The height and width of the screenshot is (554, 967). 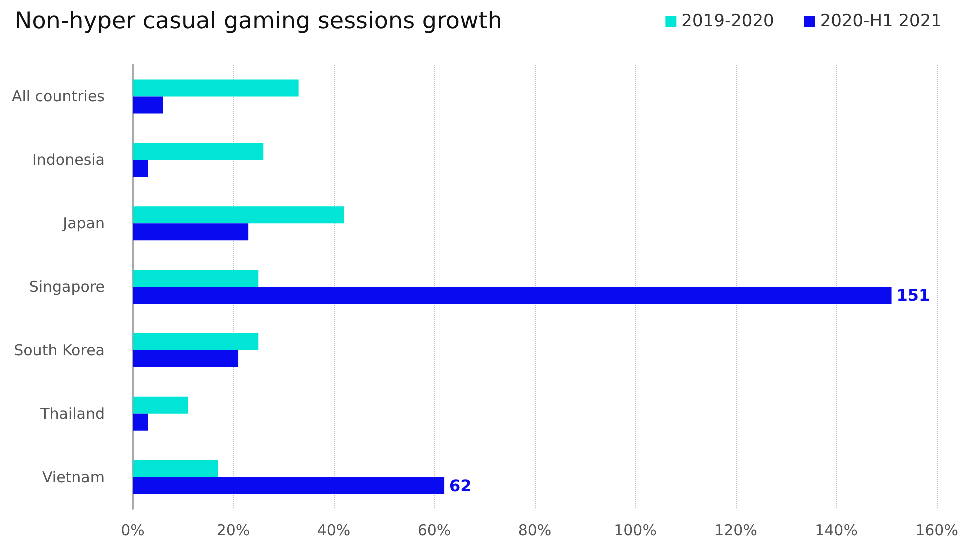 I want to click on x-tick-label: 60%, so click(x=435, y=531).